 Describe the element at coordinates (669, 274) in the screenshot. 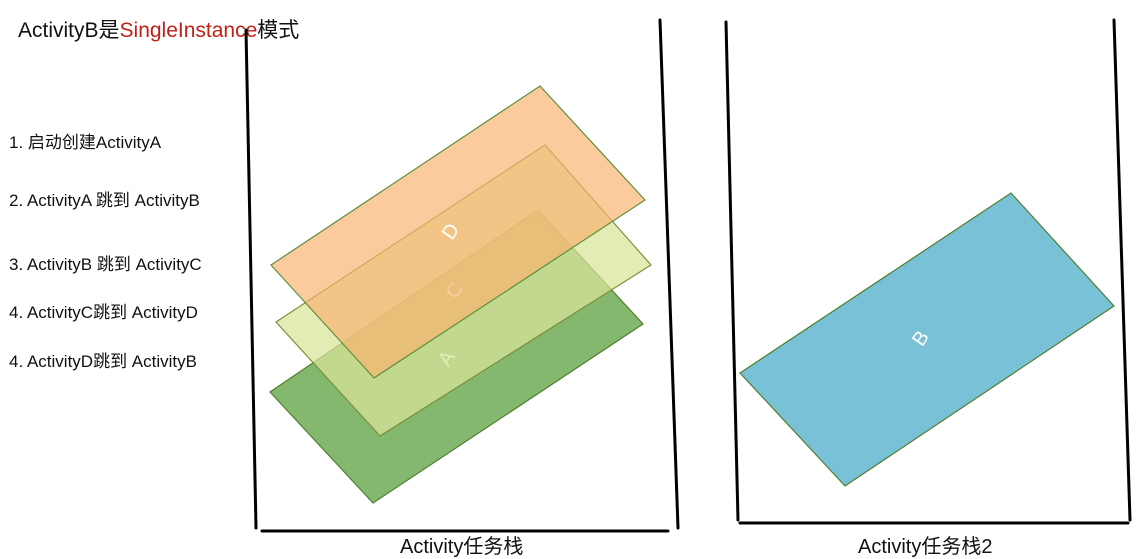

I see `stack-1-right-wall` at that location.